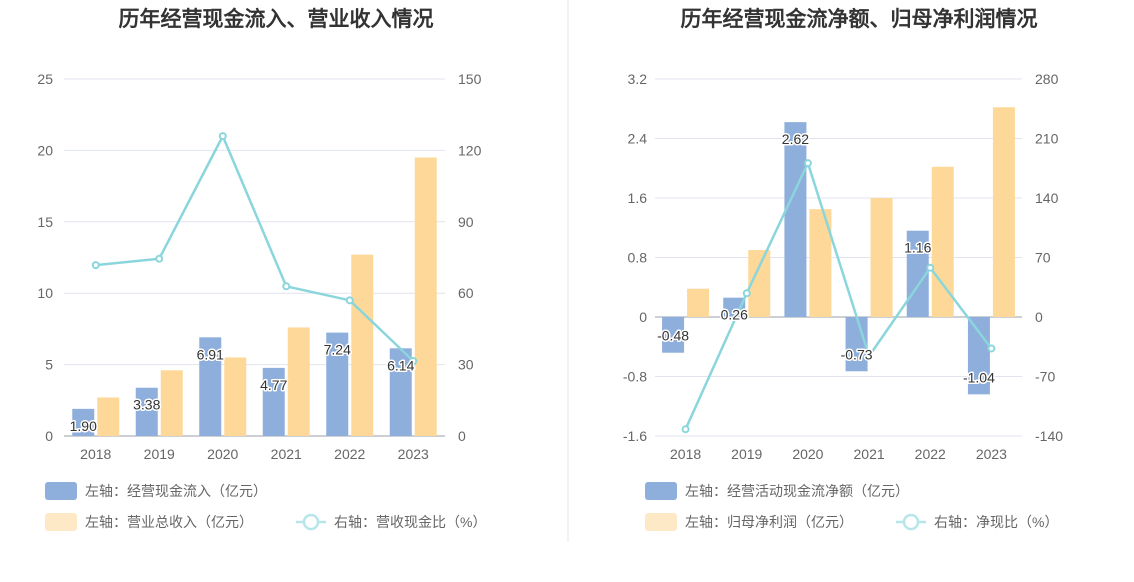 This screenshot has height=582, width=1134. I want to click on data-label: -0.48, so click(673, 336).